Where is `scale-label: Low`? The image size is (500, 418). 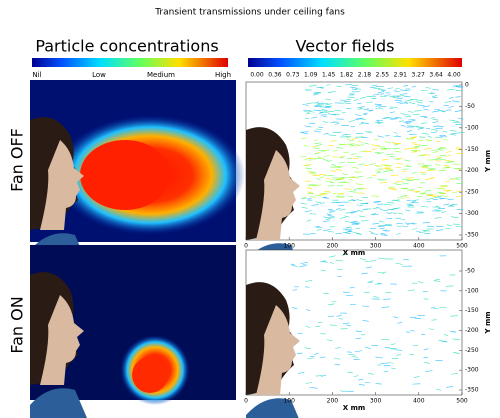
scale-label: Low is located at coordinates (99, 75).